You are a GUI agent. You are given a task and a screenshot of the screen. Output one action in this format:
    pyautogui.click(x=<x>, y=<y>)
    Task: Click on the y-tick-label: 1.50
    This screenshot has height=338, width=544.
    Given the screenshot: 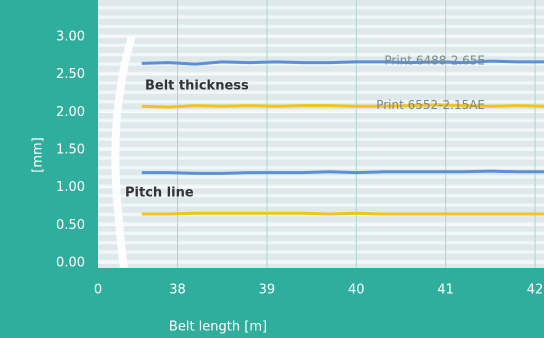 What is the action you would take?
    pyautogui.click(x=70, y=150)
    